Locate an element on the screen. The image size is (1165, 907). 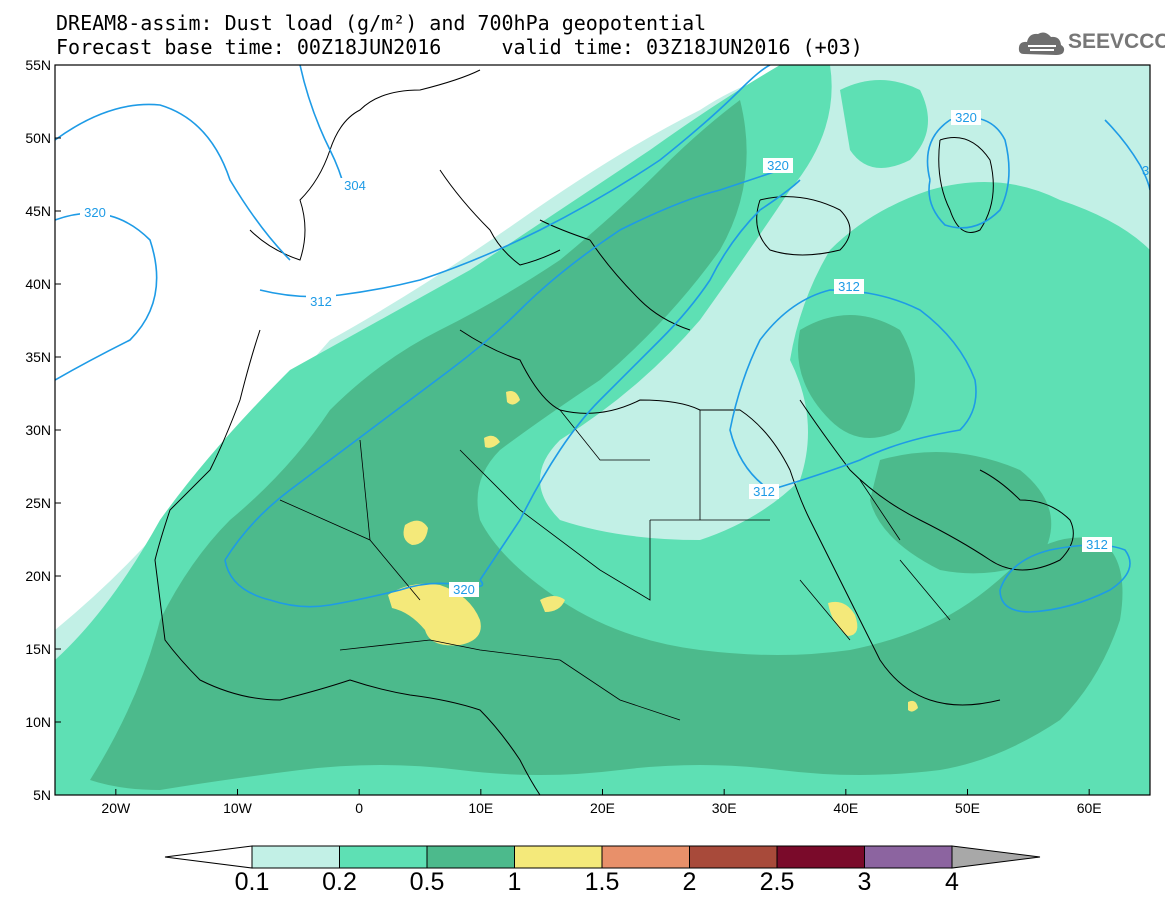
colorbar-level-label: 4 is located at coordinates (952, 882).